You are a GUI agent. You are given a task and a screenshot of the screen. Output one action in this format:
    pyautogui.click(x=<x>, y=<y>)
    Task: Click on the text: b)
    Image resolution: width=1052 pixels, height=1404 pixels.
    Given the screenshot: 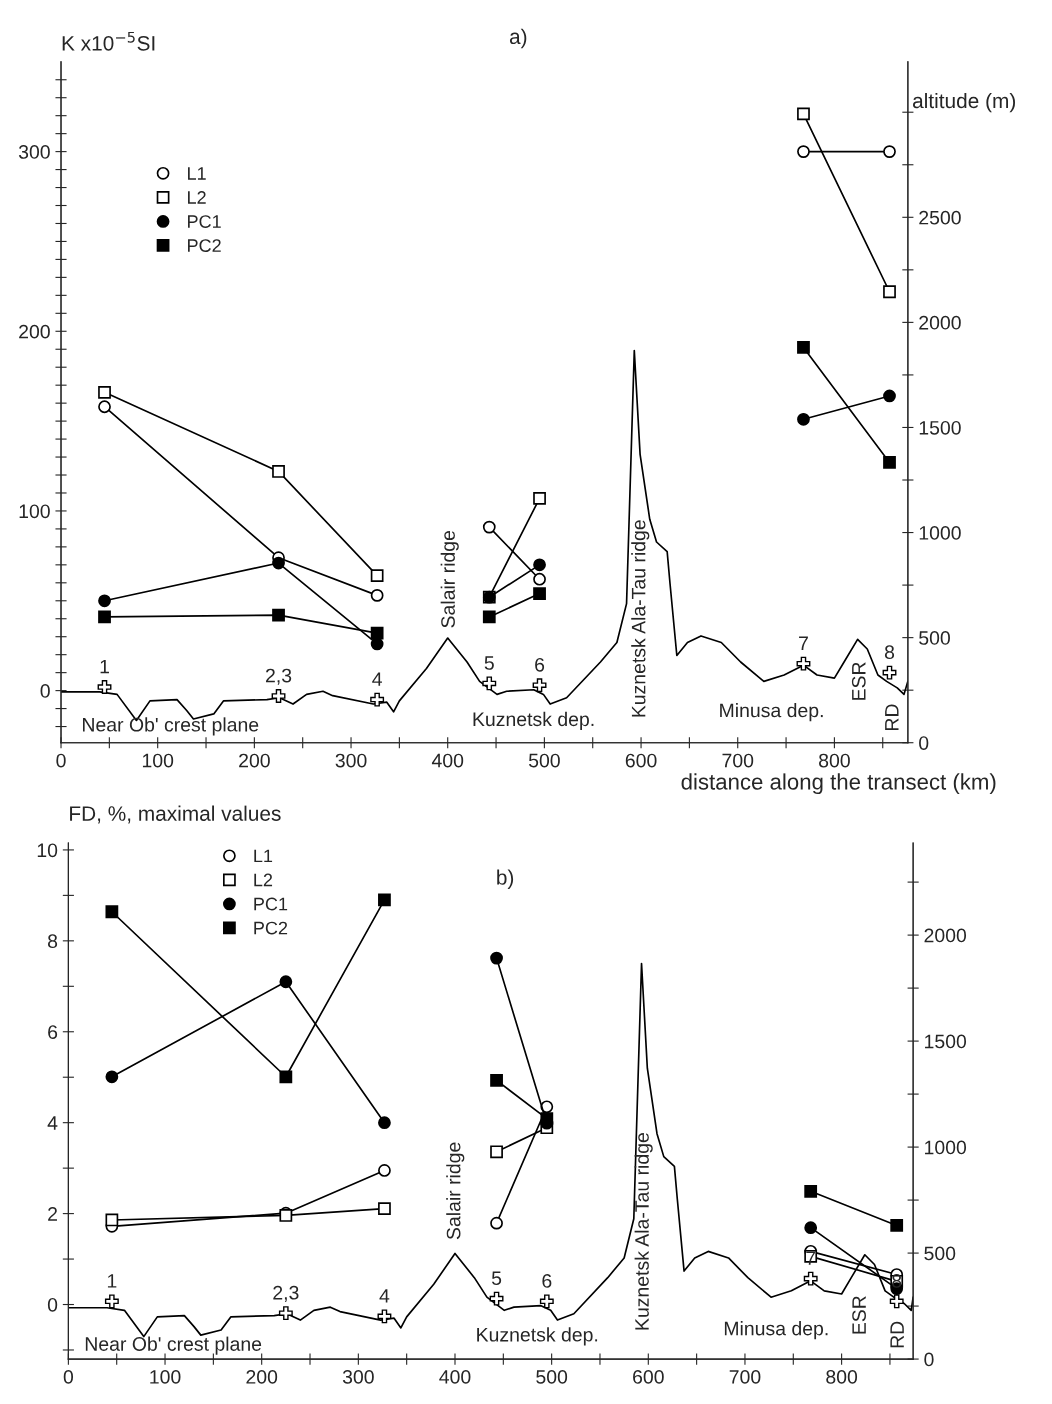 What is the action you would take?
    pyautogui.click(x=505, y=879)
    